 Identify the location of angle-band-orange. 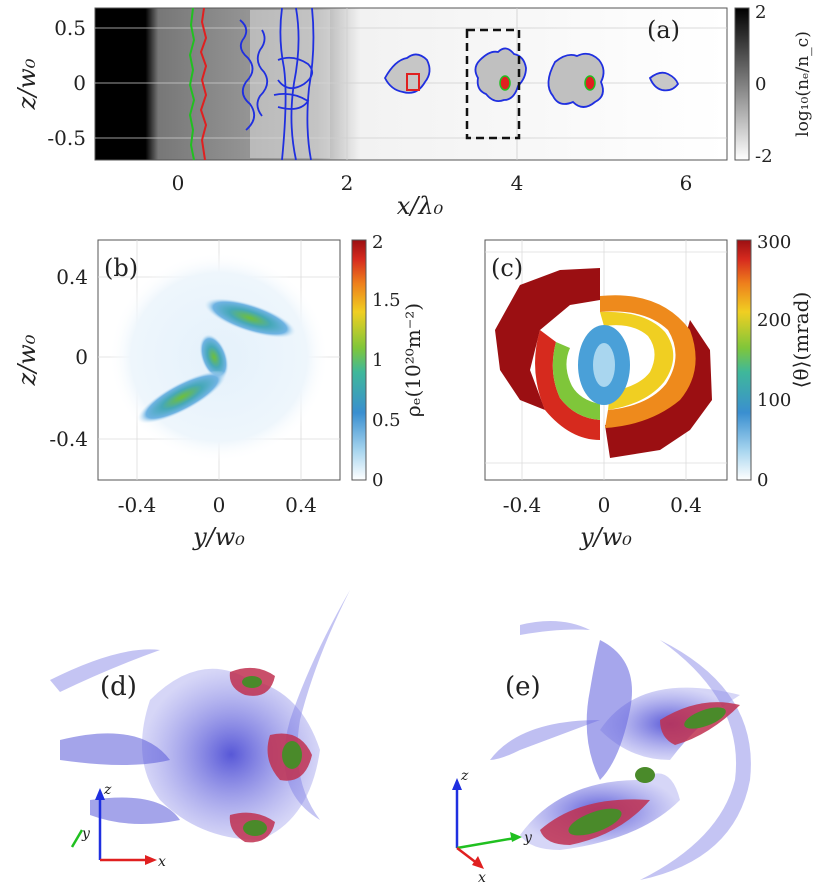
(648, 361).